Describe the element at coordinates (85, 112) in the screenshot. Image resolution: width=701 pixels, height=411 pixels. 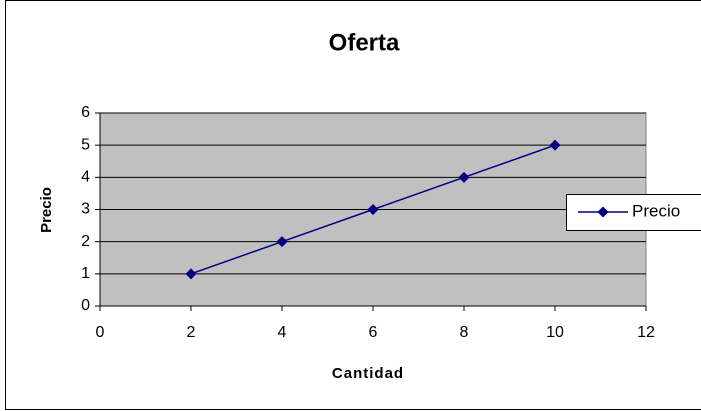
I see `y-tick-label: 6` at that location.